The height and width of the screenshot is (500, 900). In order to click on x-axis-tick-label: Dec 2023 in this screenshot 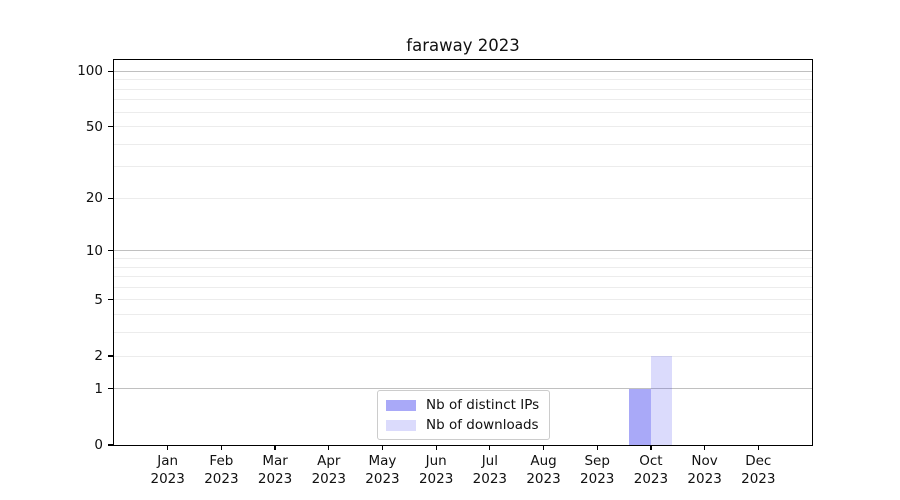, I will do `click(758, 470)`.